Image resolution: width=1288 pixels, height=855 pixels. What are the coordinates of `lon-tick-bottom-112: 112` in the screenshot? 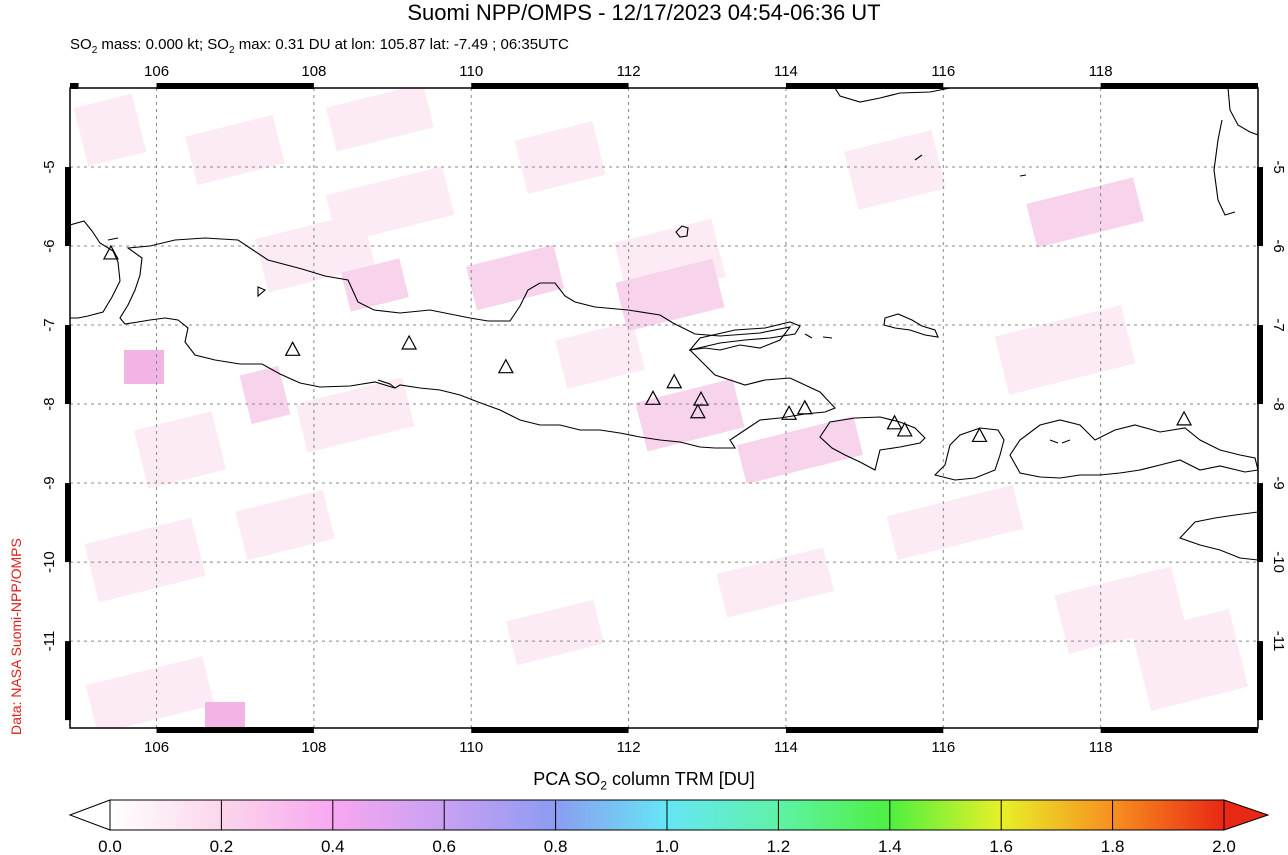 It's located at (629, 747).